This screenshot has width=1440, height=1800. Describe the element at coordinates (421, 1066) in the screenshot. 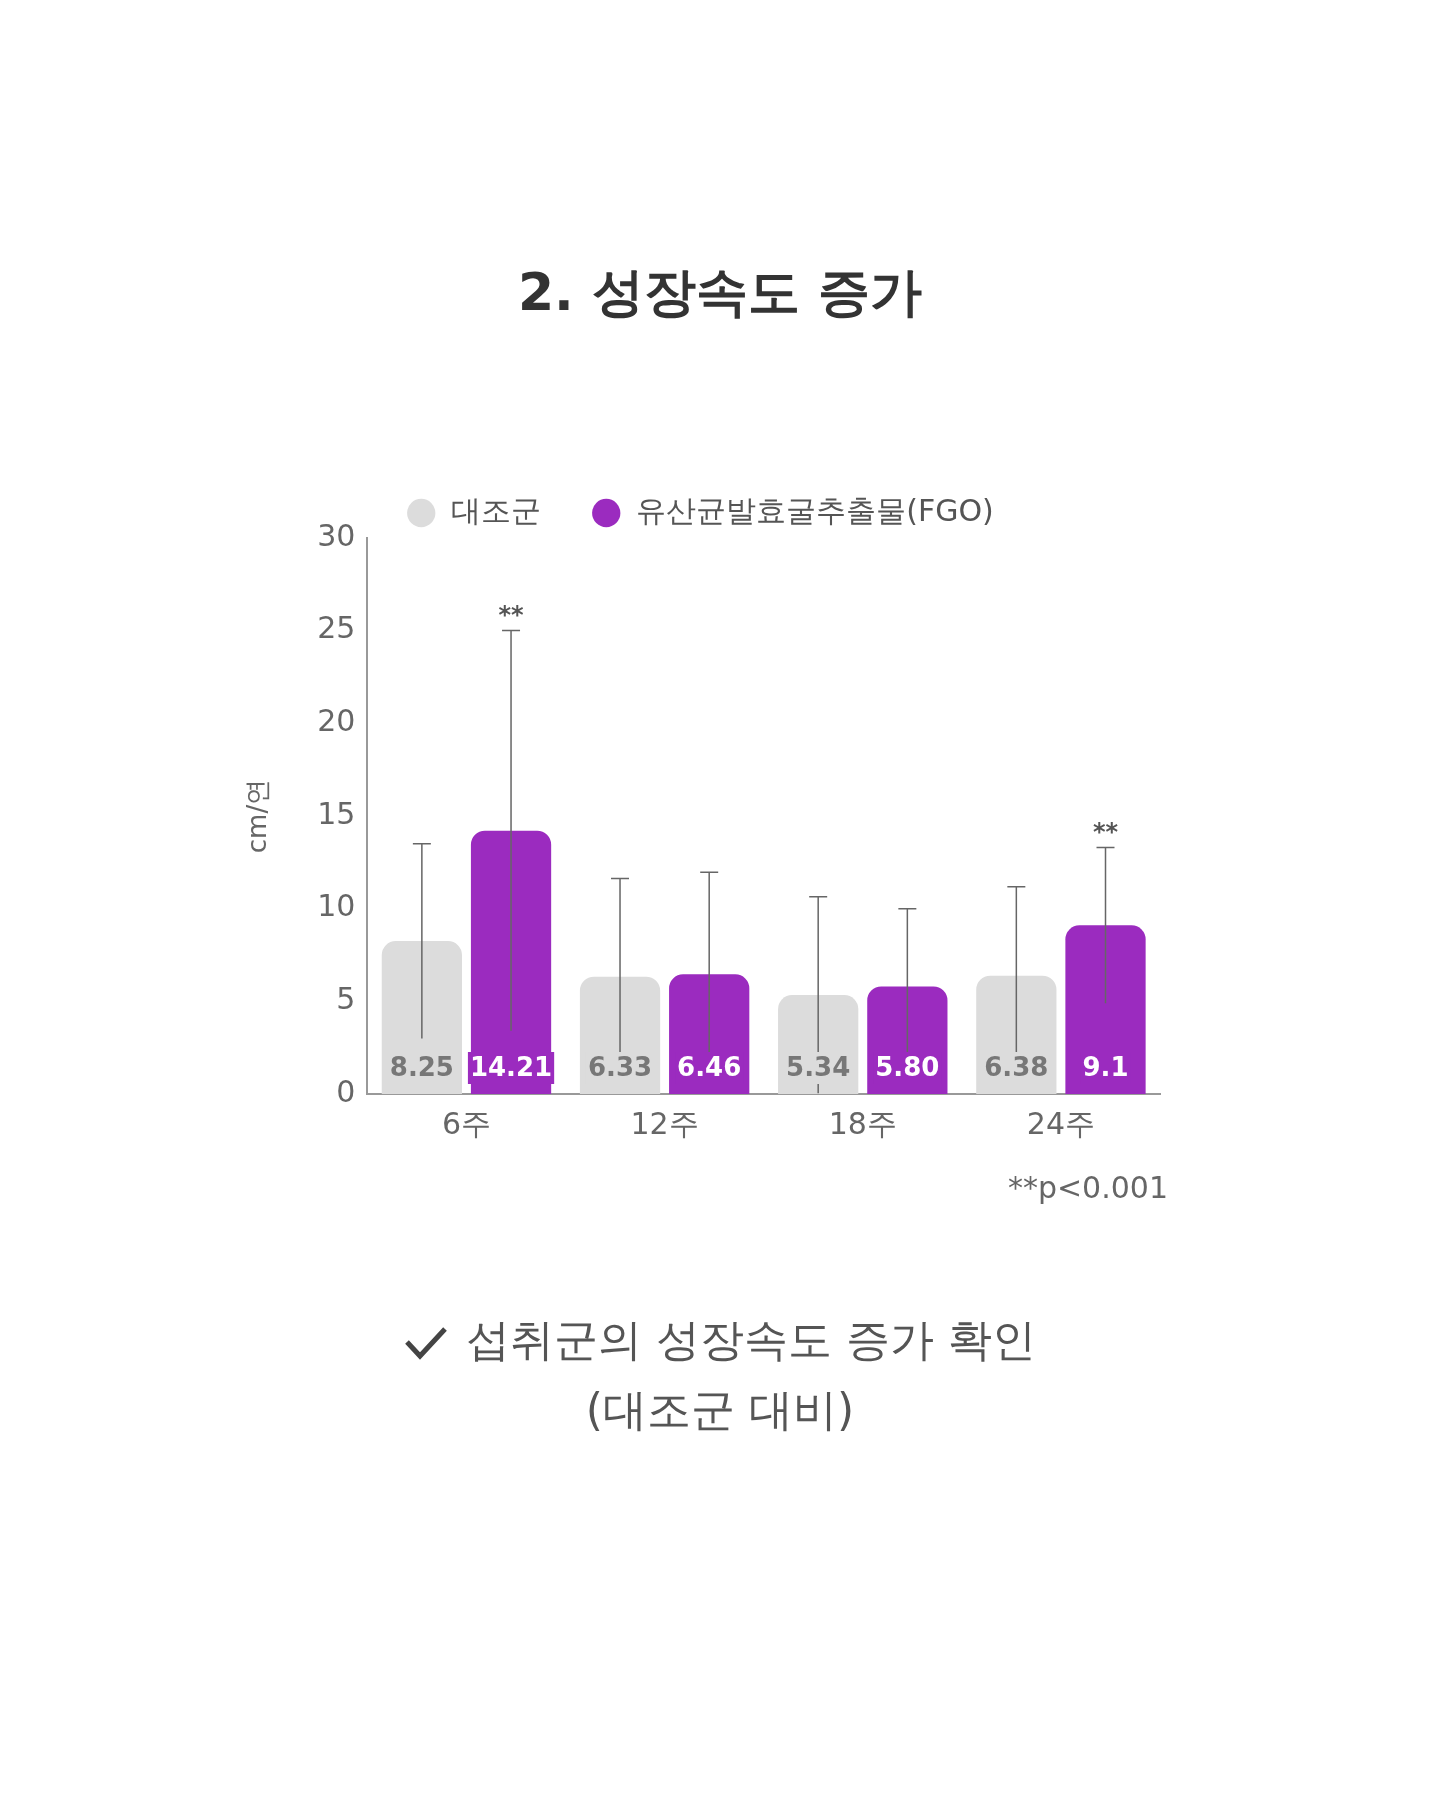

I see `data-label: 8.25` at that location.